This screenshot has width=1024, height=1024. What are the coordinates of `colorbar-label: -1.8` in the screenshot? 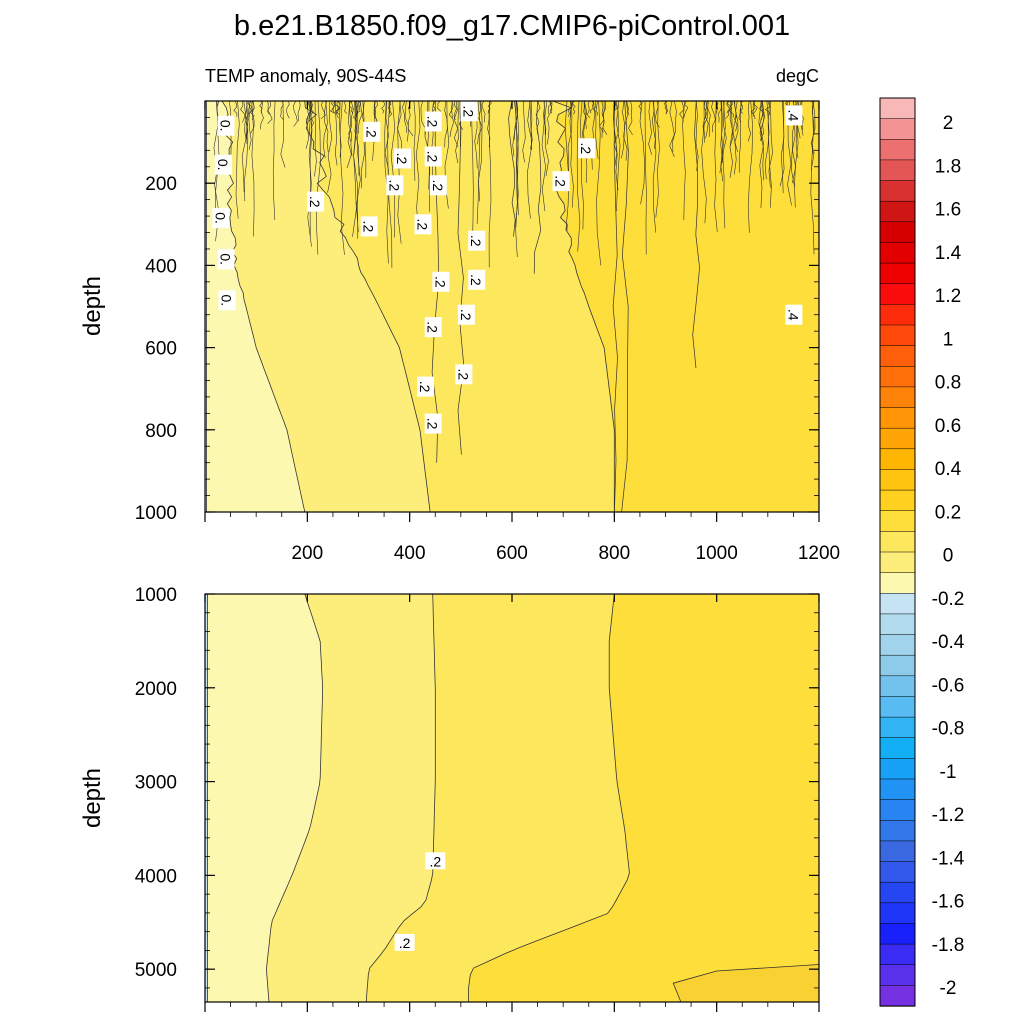 It's located at (948, 945).